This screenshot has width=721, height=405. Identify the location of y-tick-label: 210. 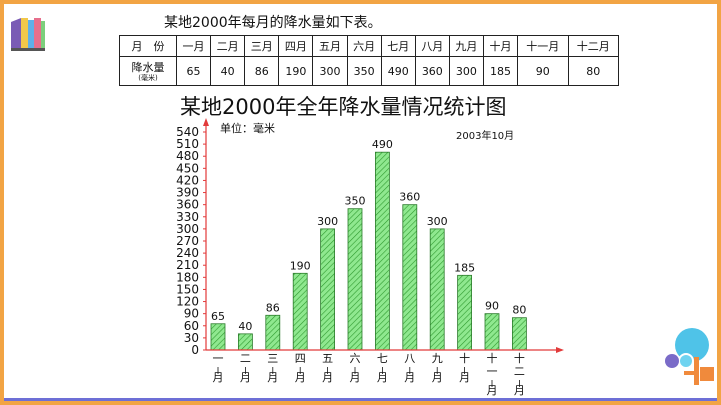
(187, 265).